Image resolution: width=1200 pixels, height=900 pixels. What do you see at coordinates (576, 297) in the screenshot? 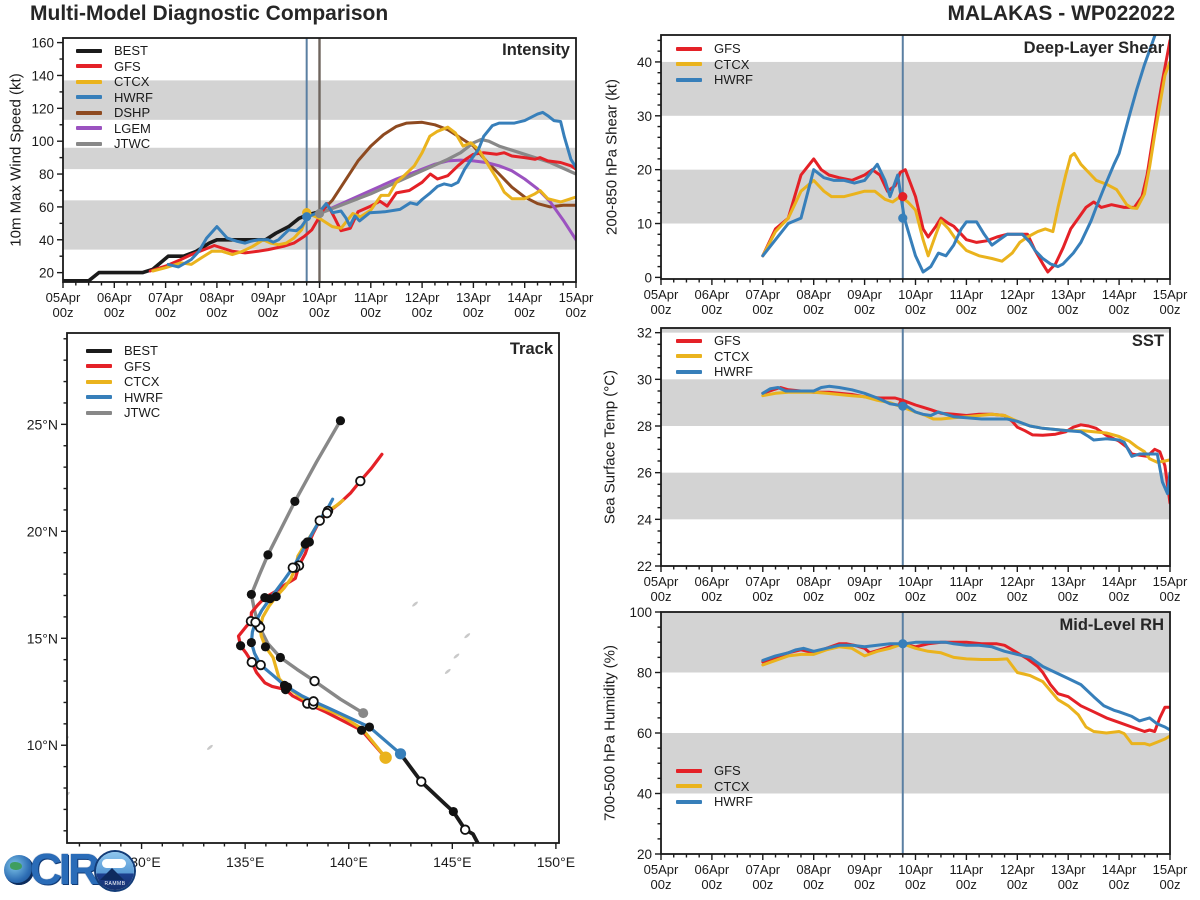
I see `tick-label: 15Apr` at bounding box center [576, 297].